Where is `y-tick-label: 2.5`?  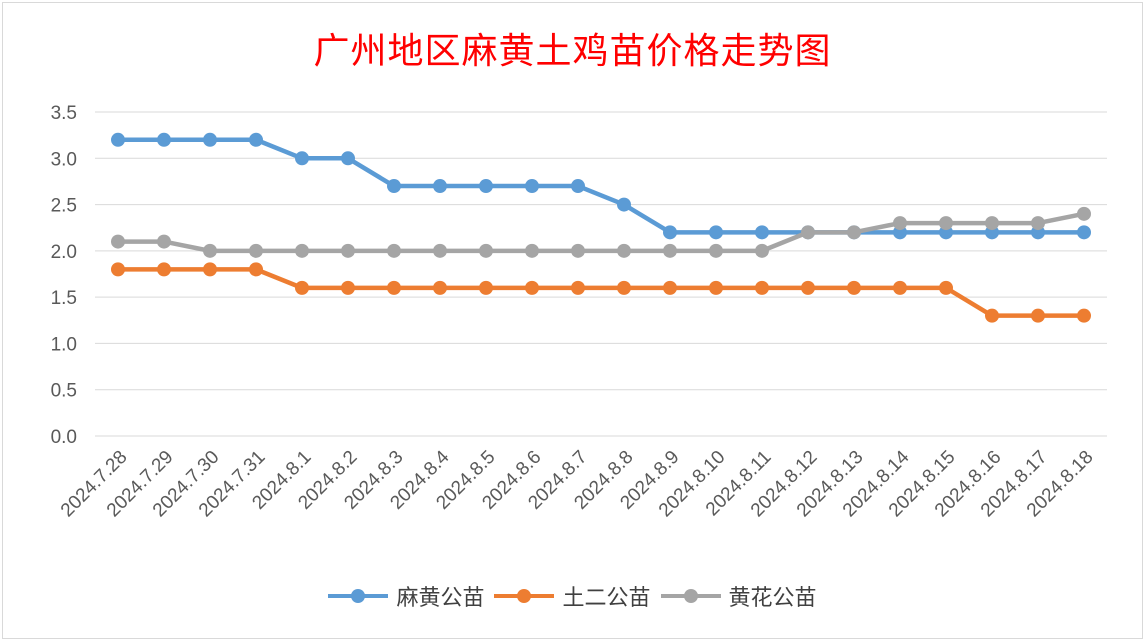
y-tick-label: 2.5 is located at coordinates (64, 206).